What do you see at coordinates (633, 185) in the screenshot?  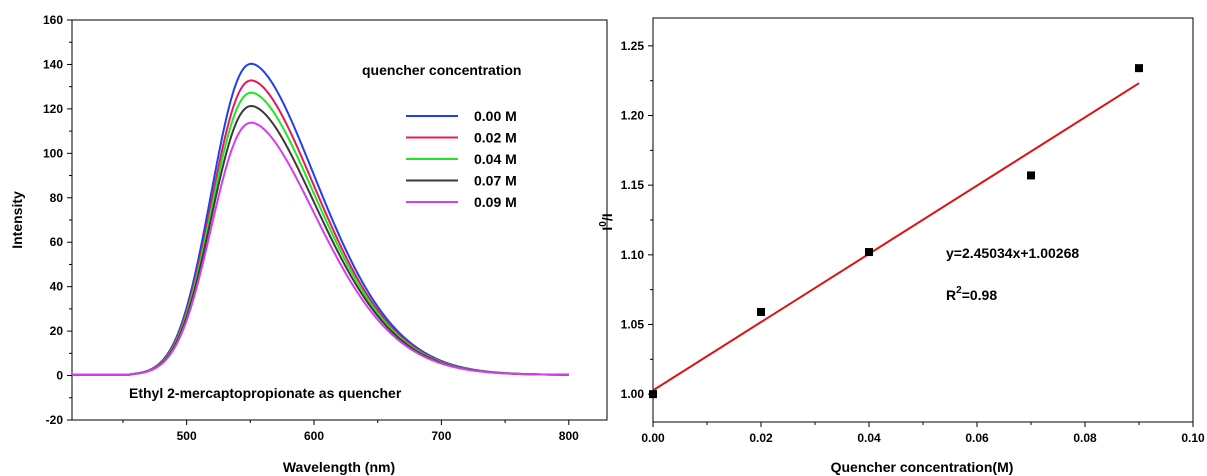 I see `right-y-tick-label: 1.15` at bounding box center [633, 185].